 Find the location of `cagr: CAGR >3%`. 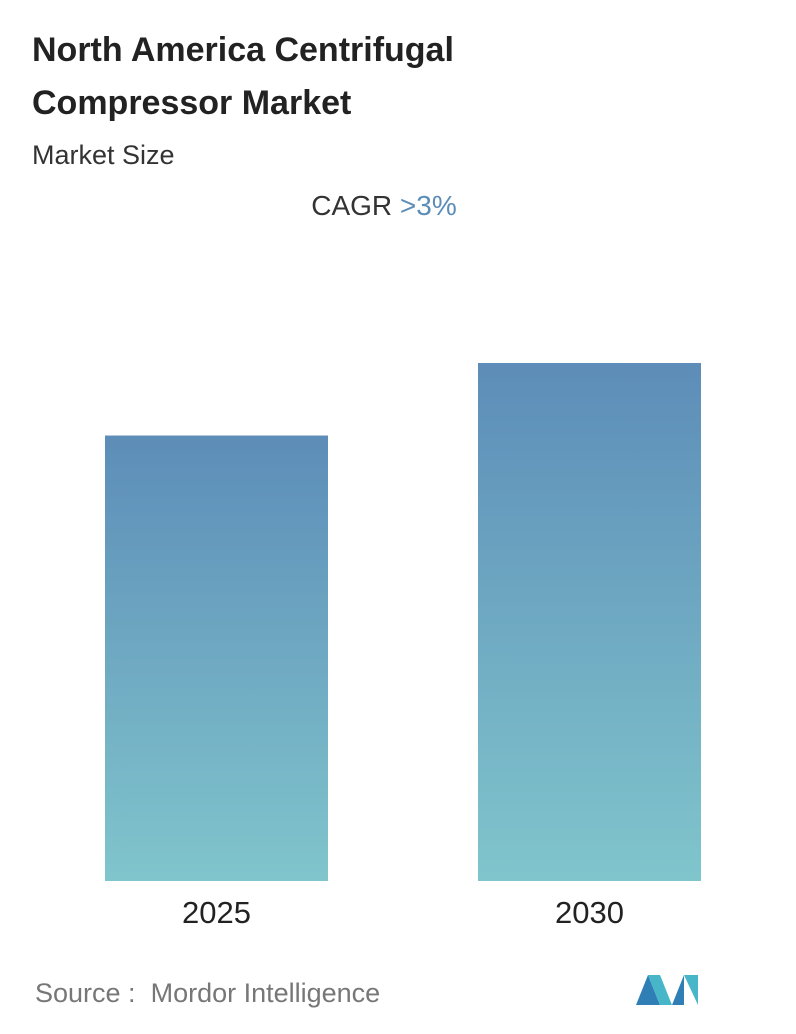

cagr: CAGR >3% is located at coordinates (384, 206).